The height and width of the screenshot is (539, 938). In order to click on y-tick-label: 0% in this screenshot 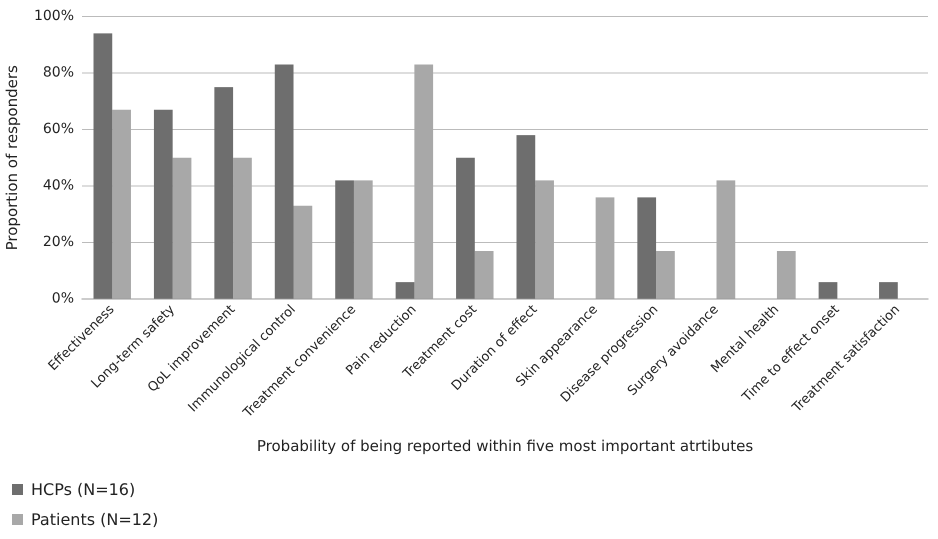, I will do `click(63, 298)`.